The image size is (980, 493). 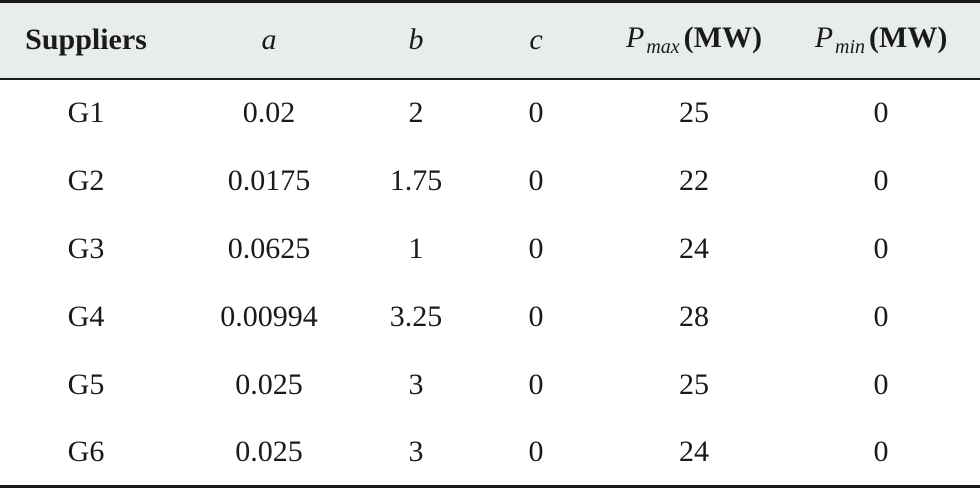 What do you see at coordinates (416, 40) in the screenshot?
I see `header-b: b` at bounding box center [416, 40].